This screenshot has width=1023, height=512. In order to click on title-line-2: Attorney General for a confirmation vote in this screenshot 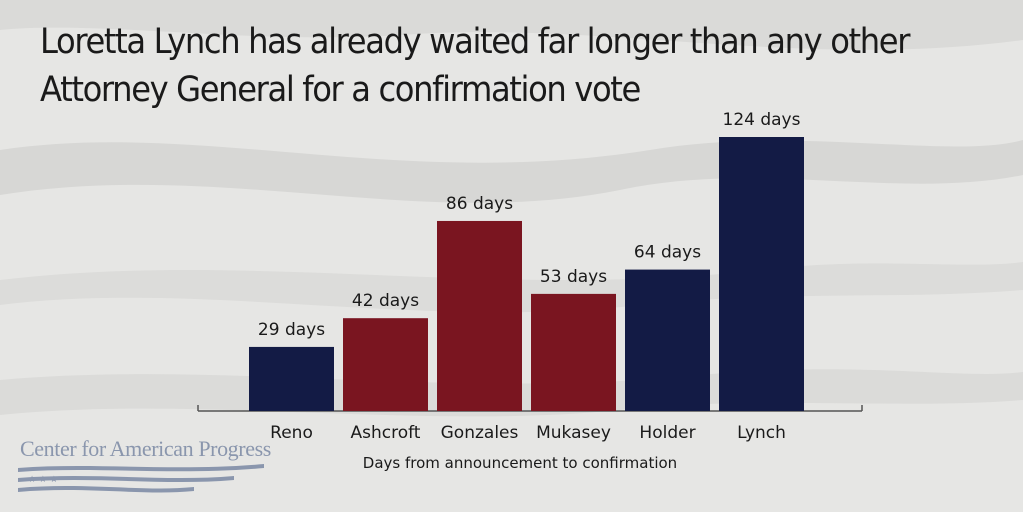, I will do `click(340, 90)`.